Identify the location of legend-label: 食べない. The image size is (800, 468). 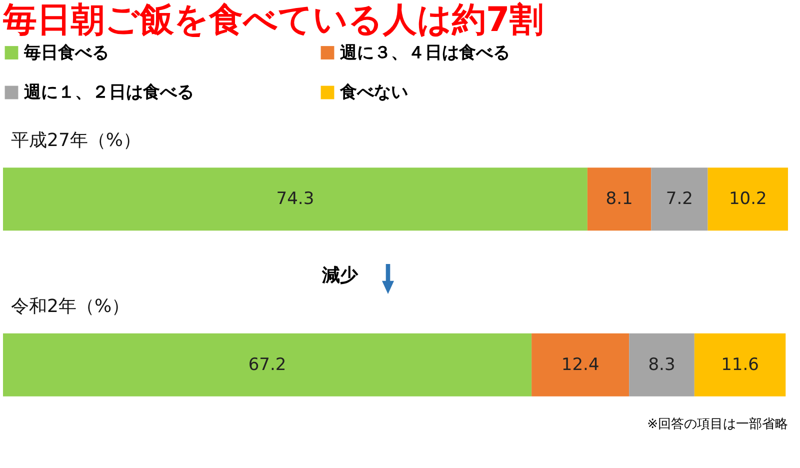
(373, 92).